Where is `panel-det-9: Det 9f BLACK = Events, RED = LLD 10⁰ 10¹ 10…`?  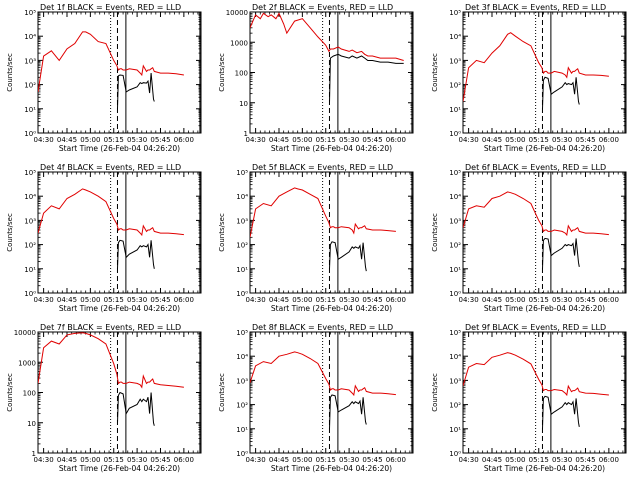
panel-det-9: Det 9f BLACK = Events, RED = LLD 10⁰ 10¹ 10… is located at coordinates (529, 398).